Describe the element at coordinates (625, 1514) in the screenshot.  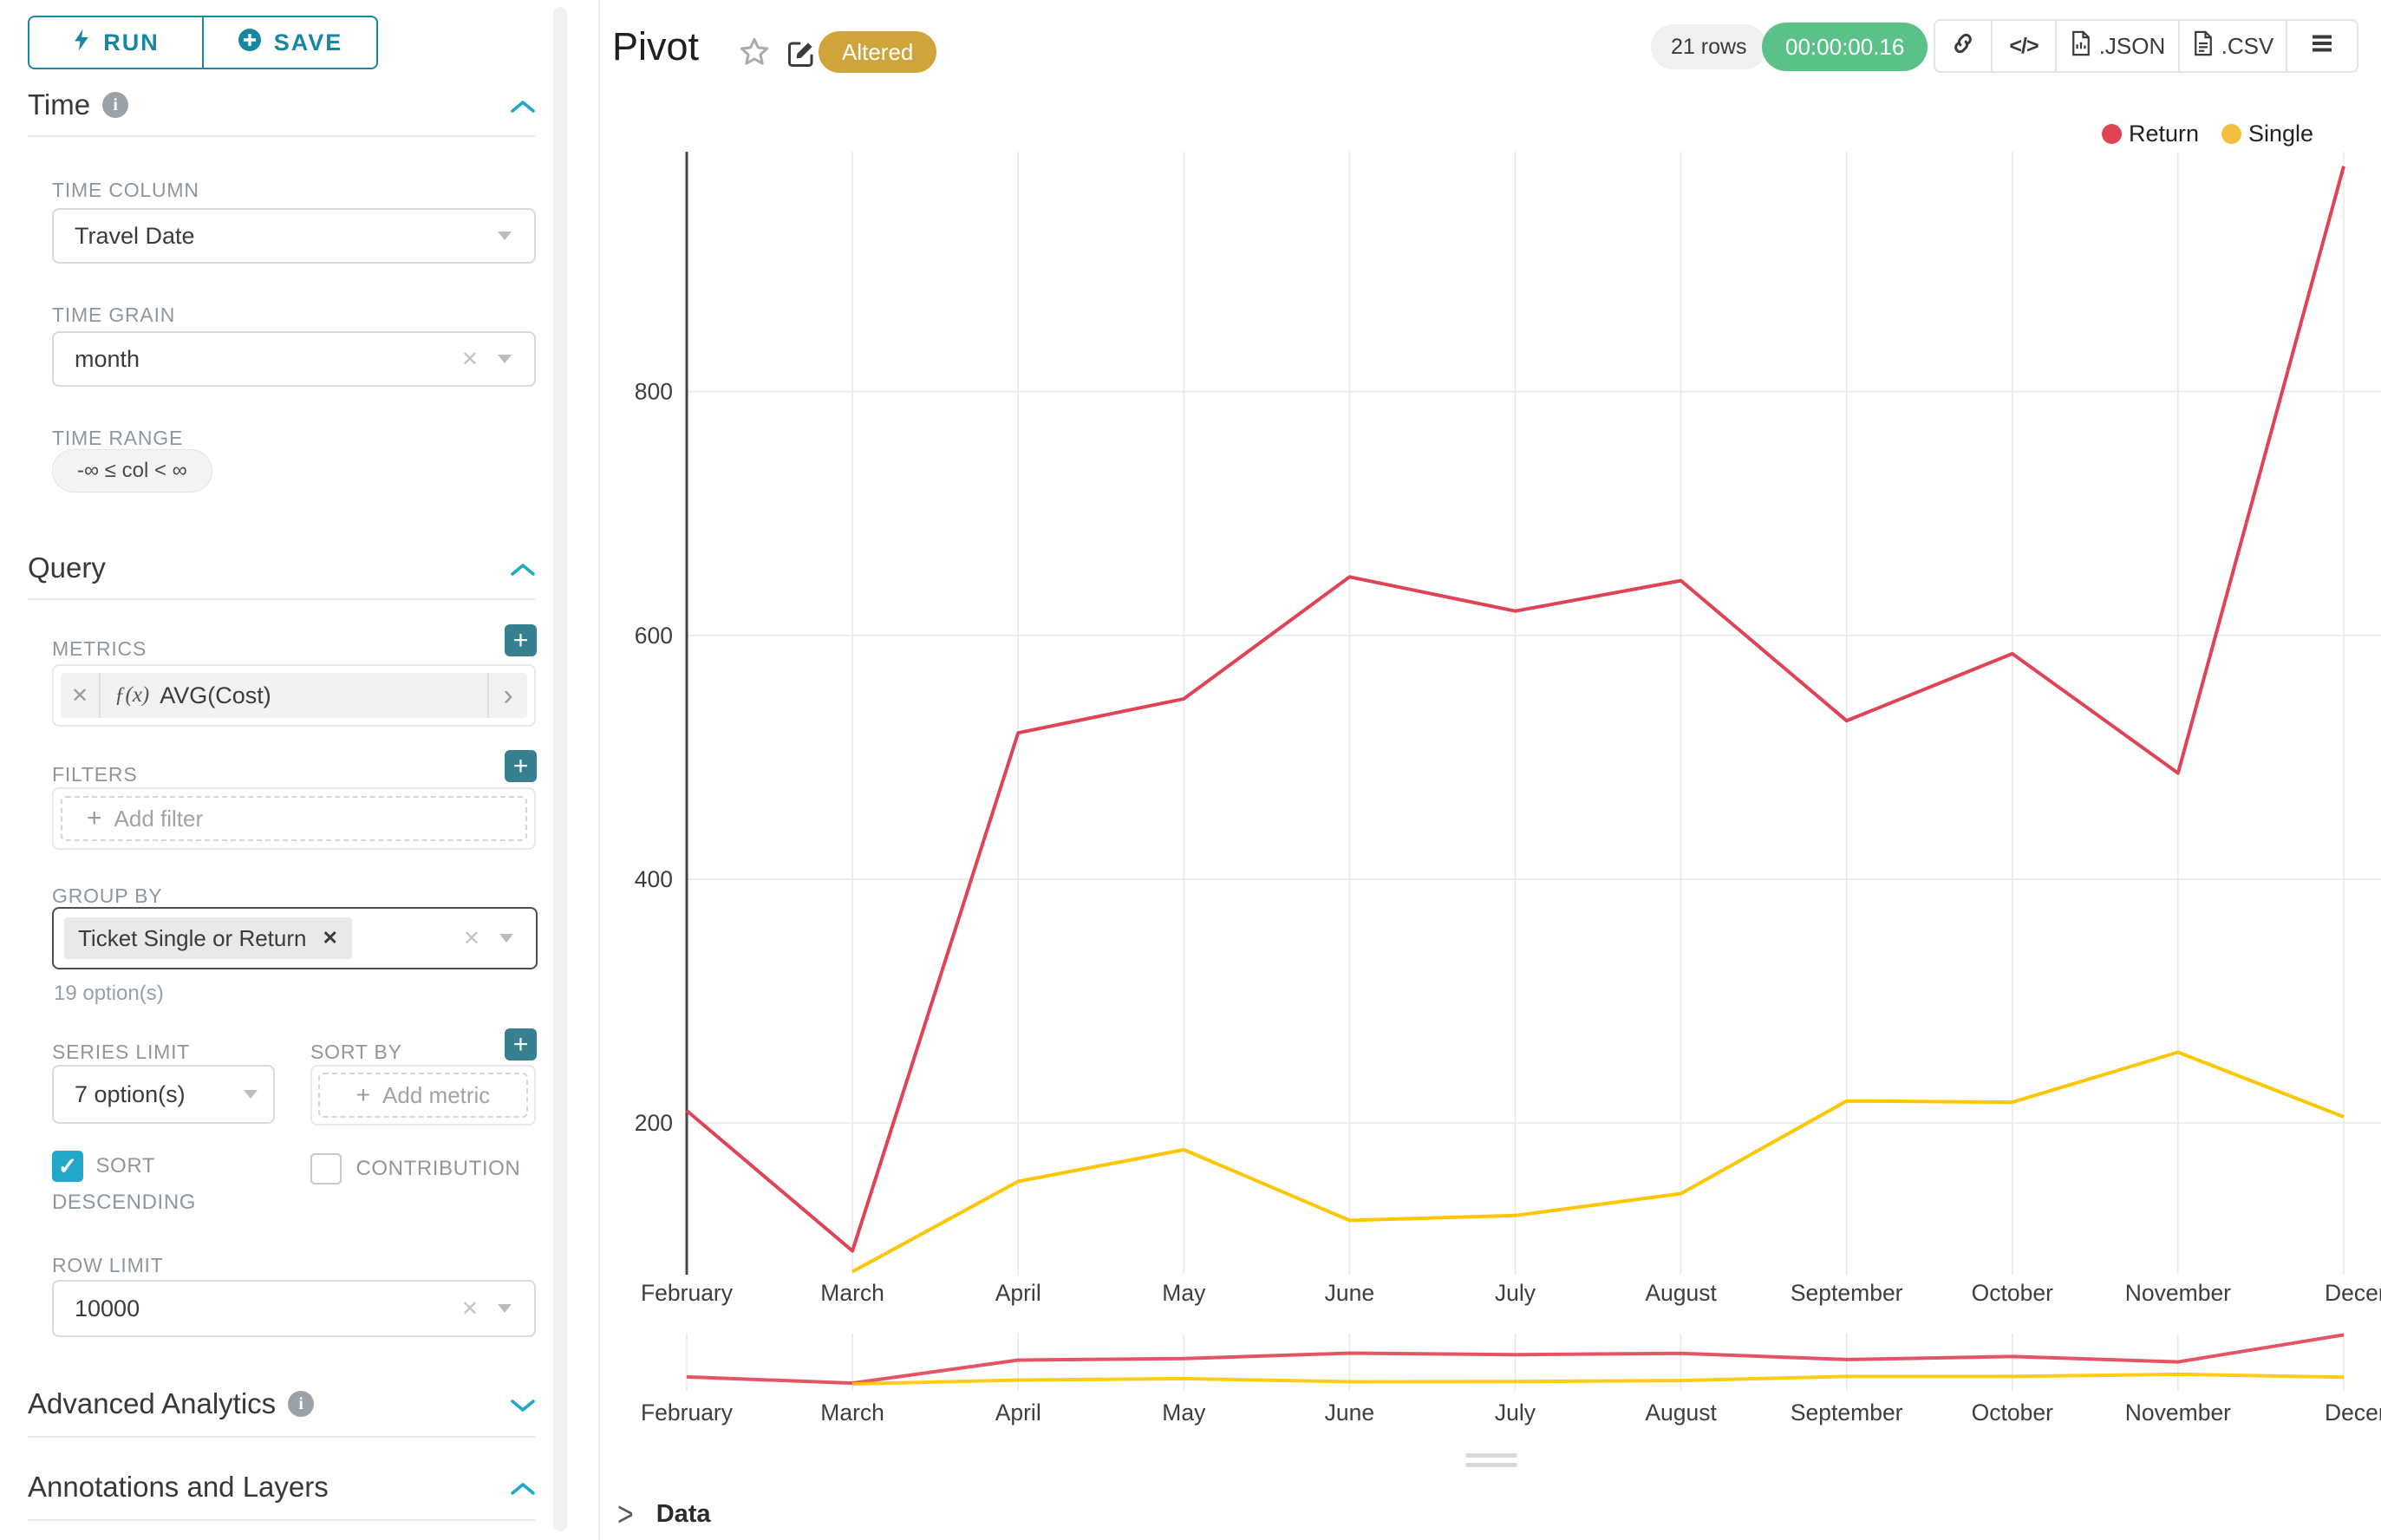
I see `chevron-right-icon: >` at that location.